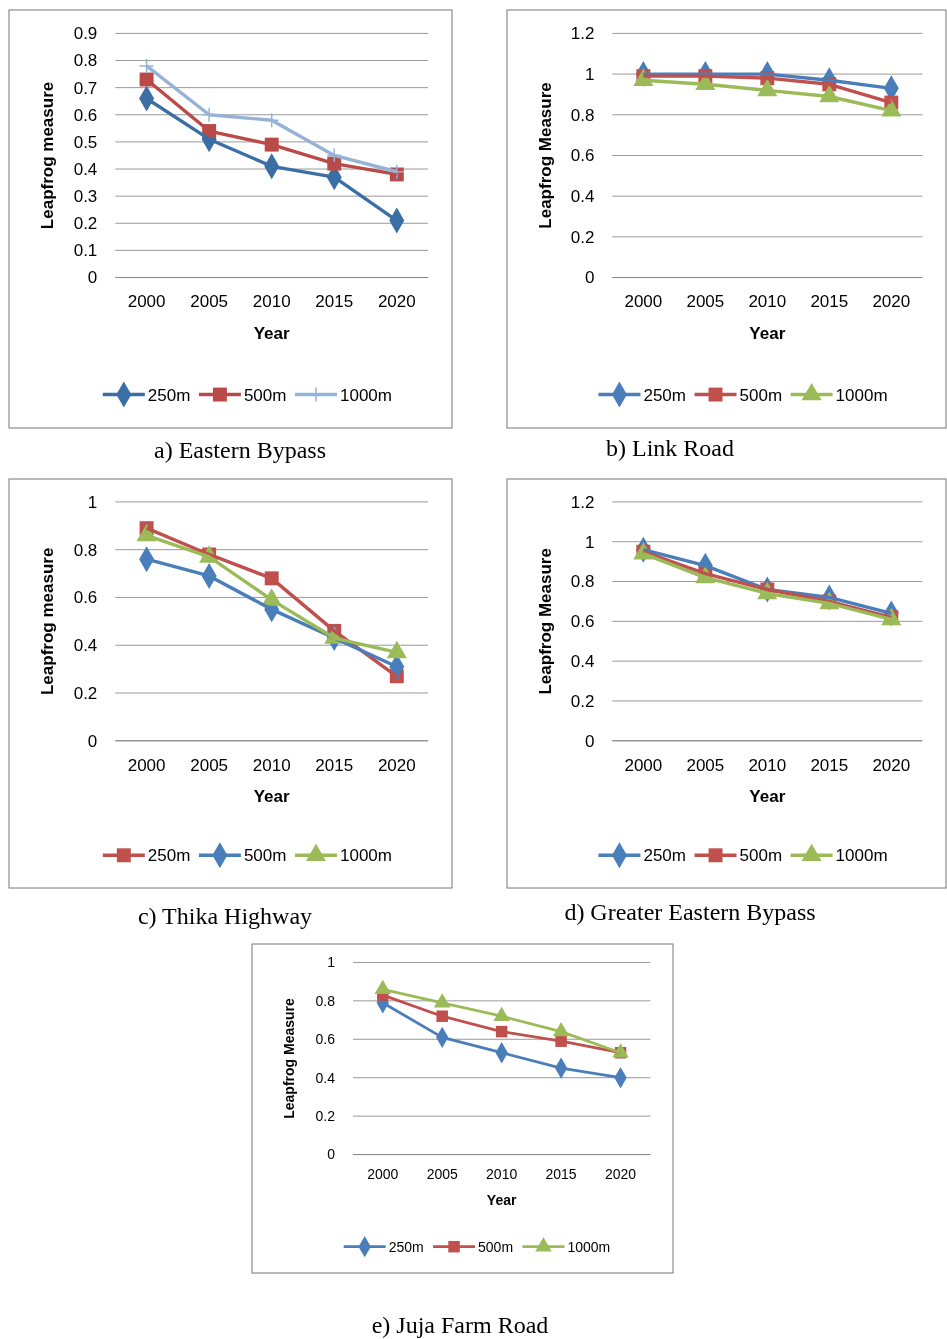 The width and height of the screenshot is (947, 1339). Describe the element at coordinates (85, 197) in the screenshot. I see `y-tick-label: 0.3` at that location.